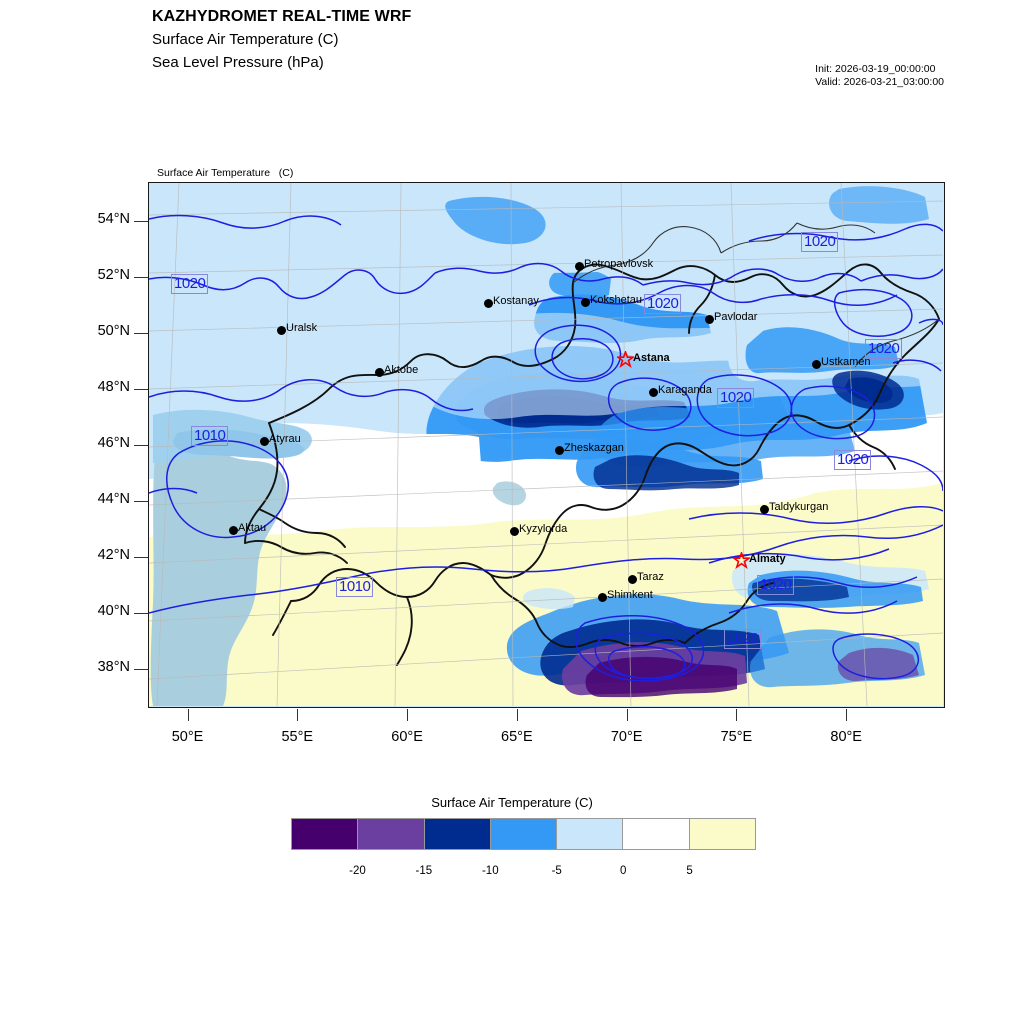 This screenshot has height=1024, width=1024. What do you see at coordinates (282, 16) in the screenshot?
I see `page-title: KAZHYDROMET REAL-TIME WRF` at bounding box center [282, 16].